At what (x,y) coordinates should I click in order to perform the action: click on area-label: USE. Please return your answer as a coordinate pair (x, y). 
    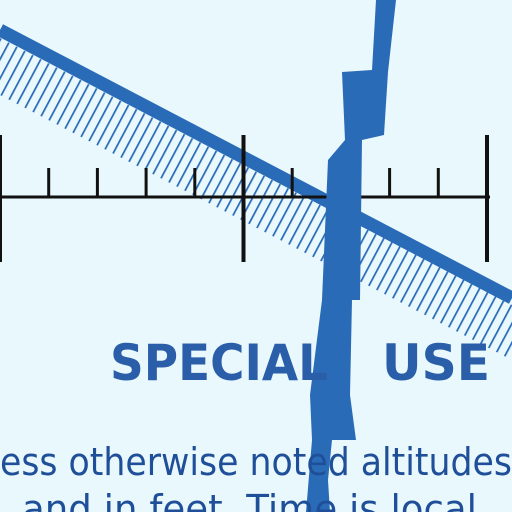
    Looking at the image, I should click on (436, 363).